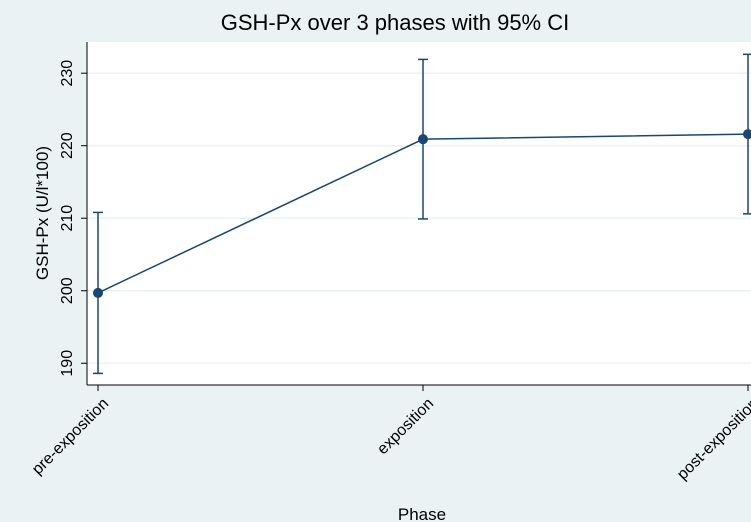 The image size is (751, 522). What do you see at coordinates (42, 213) in the screenshot?
I see `y-axis-label: GSH-Px (U/l*100)` at bounding box center [42, 213].